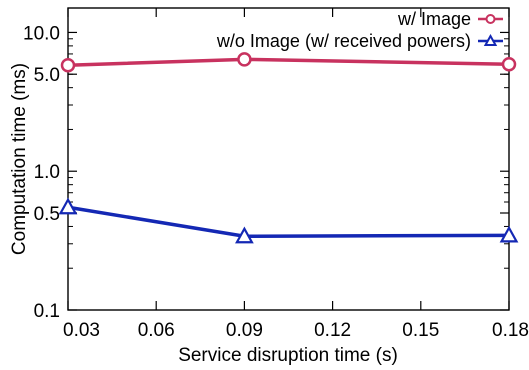 This screenshot has height=370, width=529. I want to click on legend-label: w/ Image, so click(434, 19).